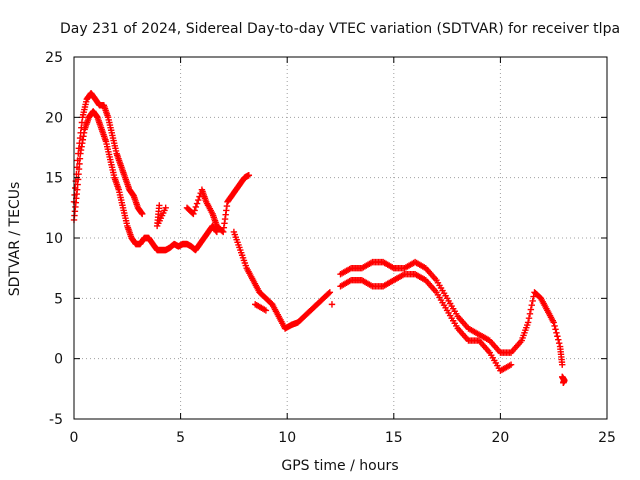 Image resolution: width=640 pixels, height=480 pixels. What do you see at coordinates (58, 360) in the screenshot?
I see `y-tick-label: 0` at bounding box center [58, 360].